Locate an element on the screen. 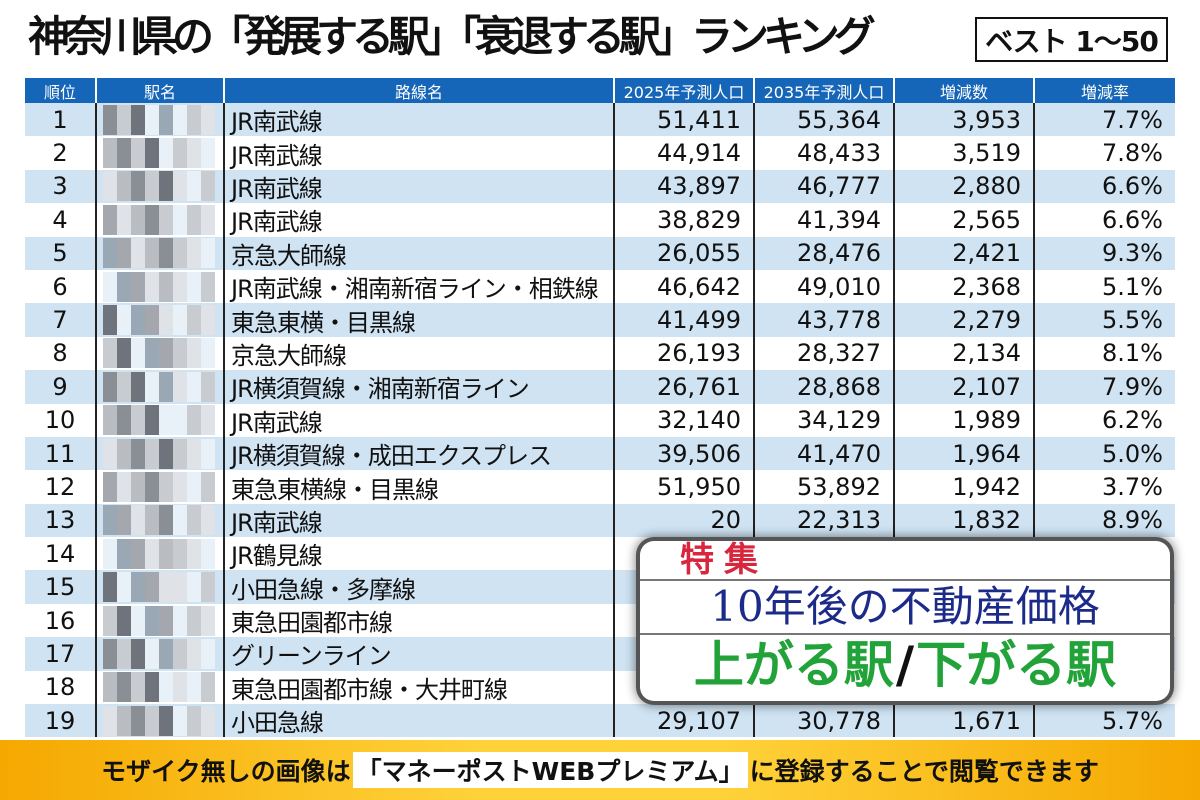  table-row: 19 小田急線 29,107 30,778 1,671 5.7% is located at coordinates (600, 721).